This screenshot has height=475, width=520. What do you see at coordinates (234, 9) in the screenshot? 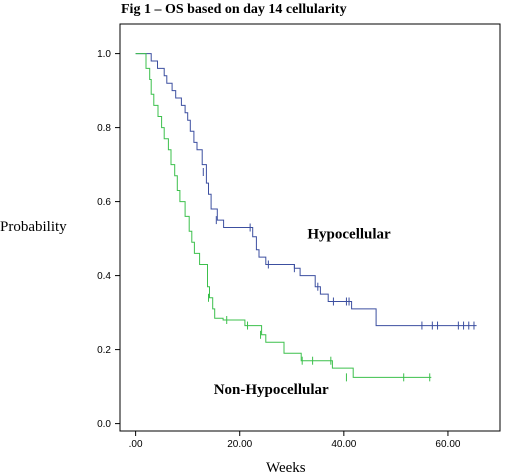
I see `chart-title: Fig 1 – OS based on day 14 cellularity` at bounding box center [234, 9].